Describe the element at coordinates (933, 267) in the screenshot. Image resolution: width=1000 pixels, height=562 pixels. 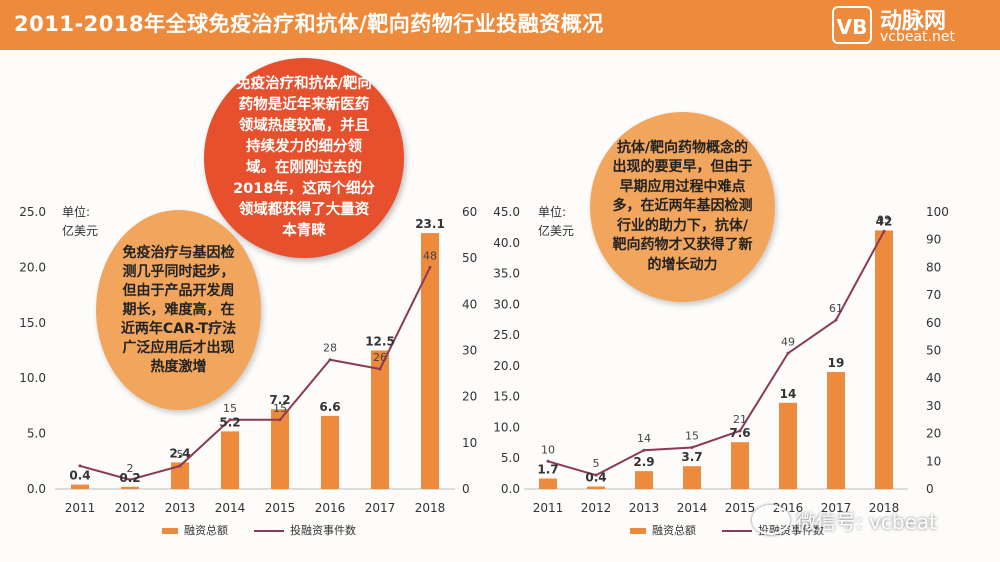
I see `y-right-tick-label: 80` at that location.